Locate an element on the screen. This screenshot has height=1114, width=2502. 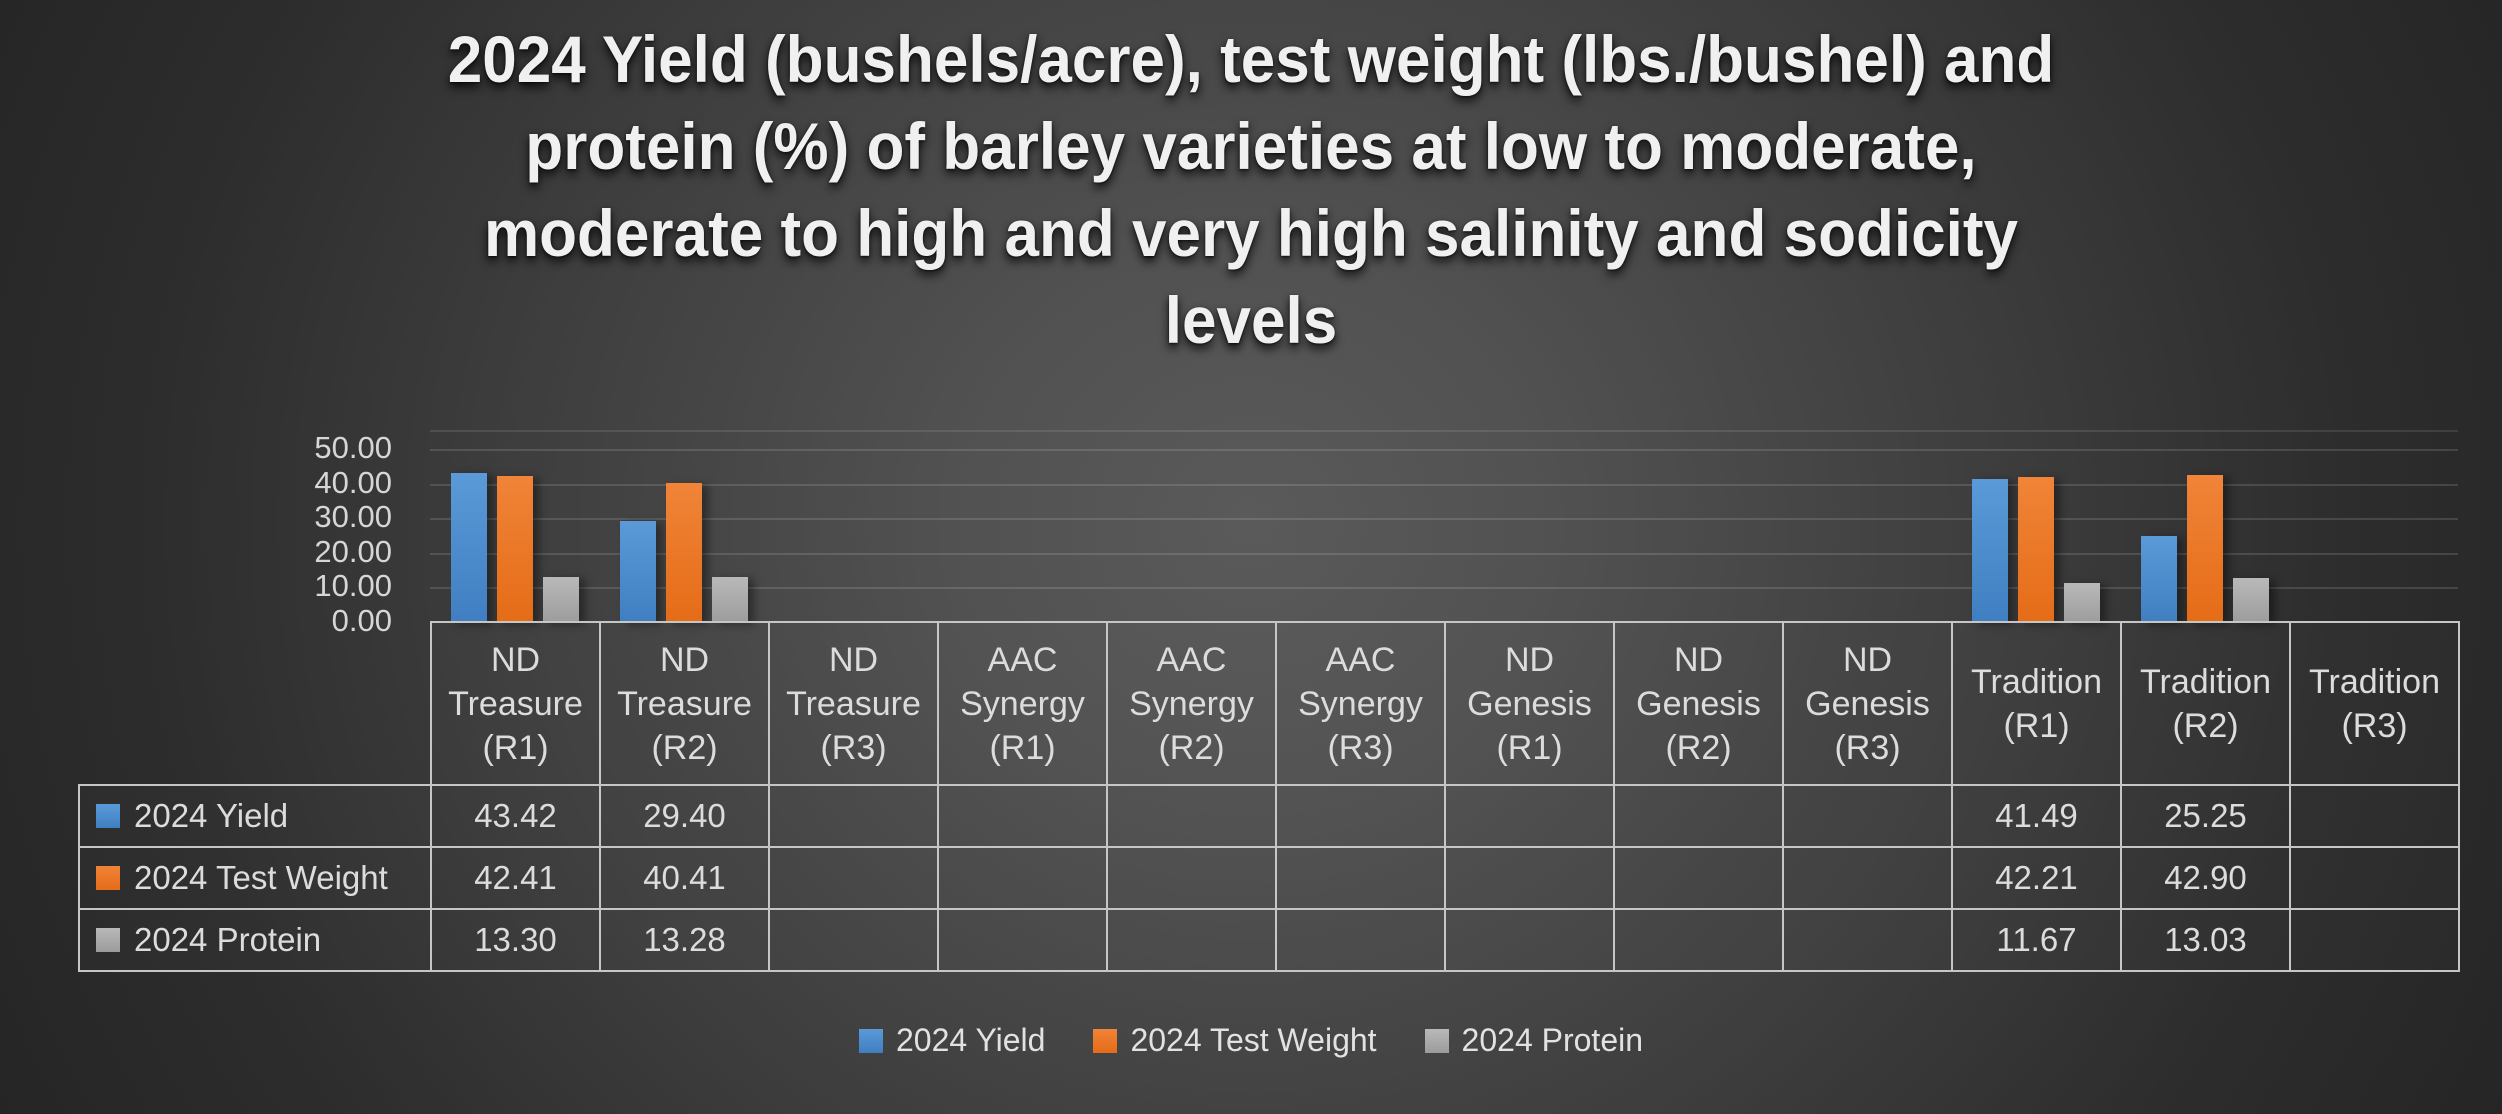
legend-label: 2024 Yield is located at coordinates (970, 1040).